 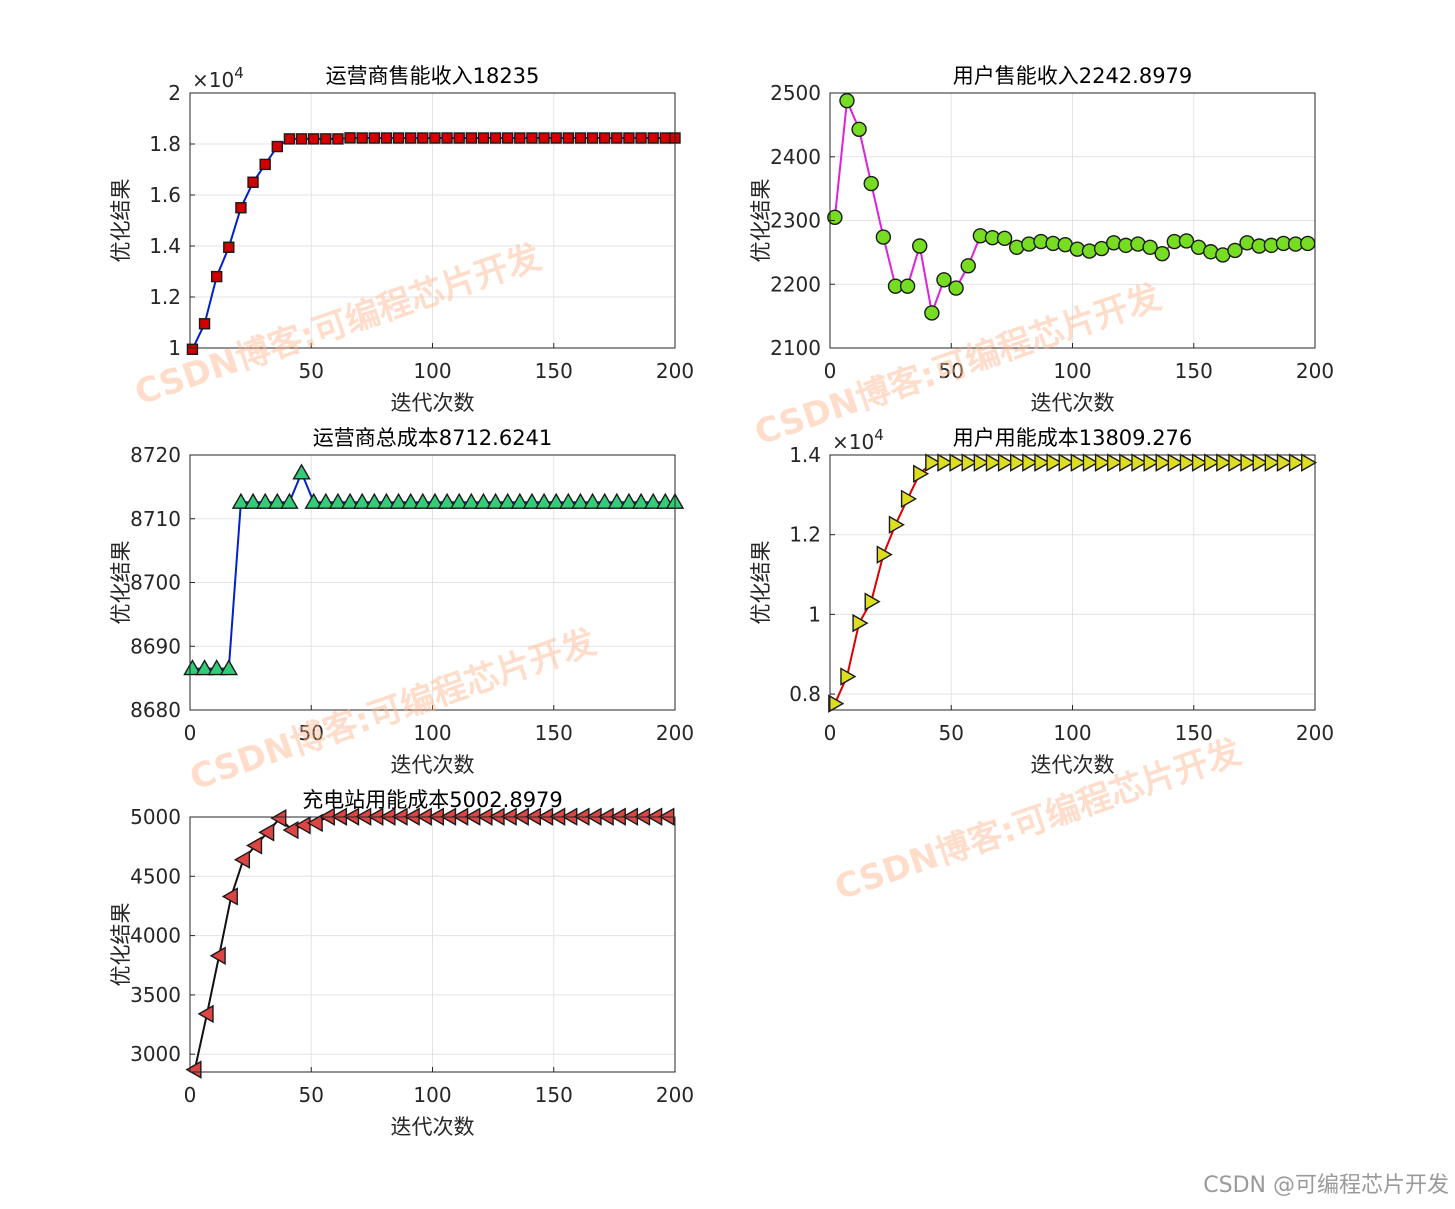 I want to click on chart-title: 用户售能收入2242.8979, so click(x=1073, y=76).